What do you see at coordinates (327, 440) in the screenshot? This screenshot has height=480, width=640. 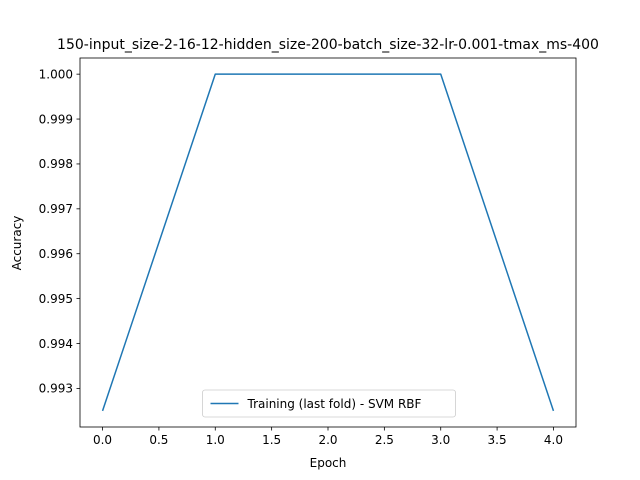 I see `x-tick-label: 2.0` at bounding box center [327, 440].